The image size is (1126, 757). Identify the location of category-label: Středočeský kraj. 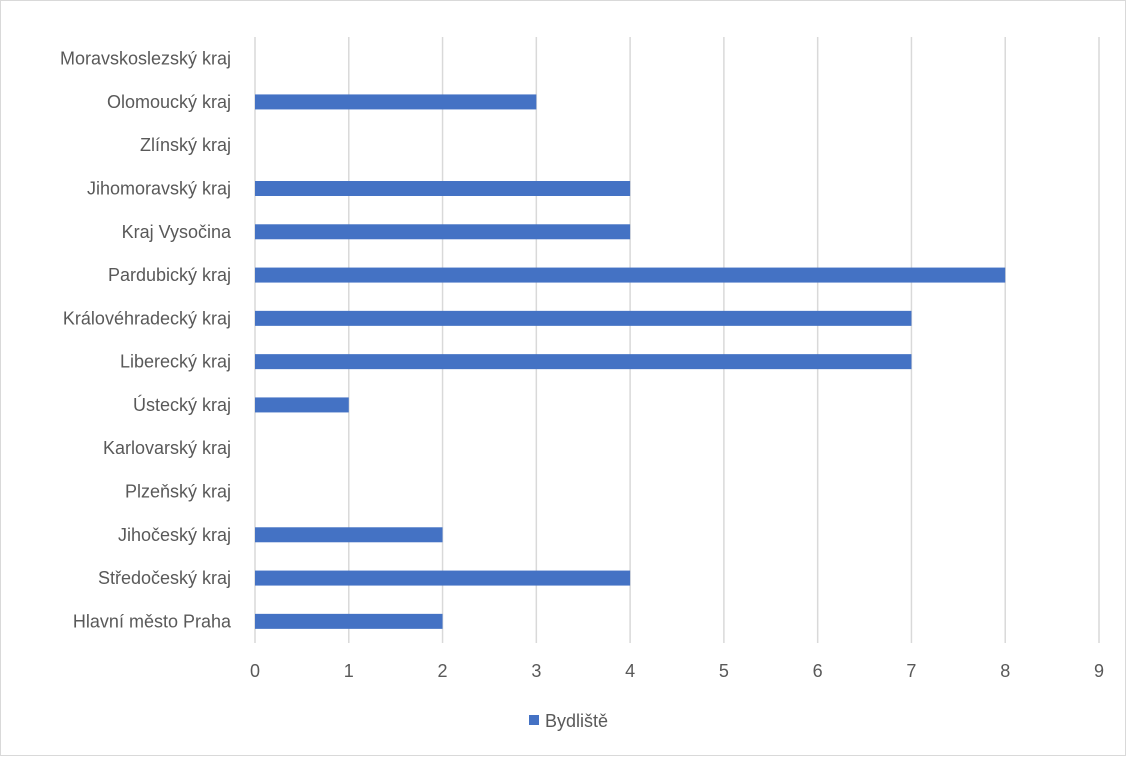
(164, 578).